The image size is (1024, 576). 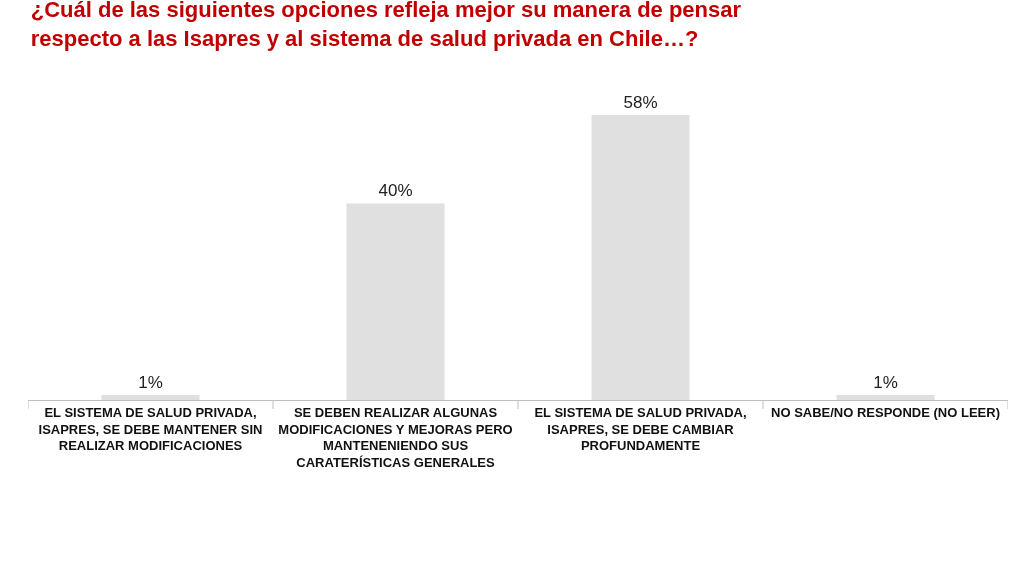 What do you see at coordinates (386, 25) in the screenshot?
I see `chart-title: ¿Cuál de las siguientes opciones refleja mejor su manera de pensar respecto a las Isapres y al sistema de salud privada en Chile…?` at bounding box center [386, 25].